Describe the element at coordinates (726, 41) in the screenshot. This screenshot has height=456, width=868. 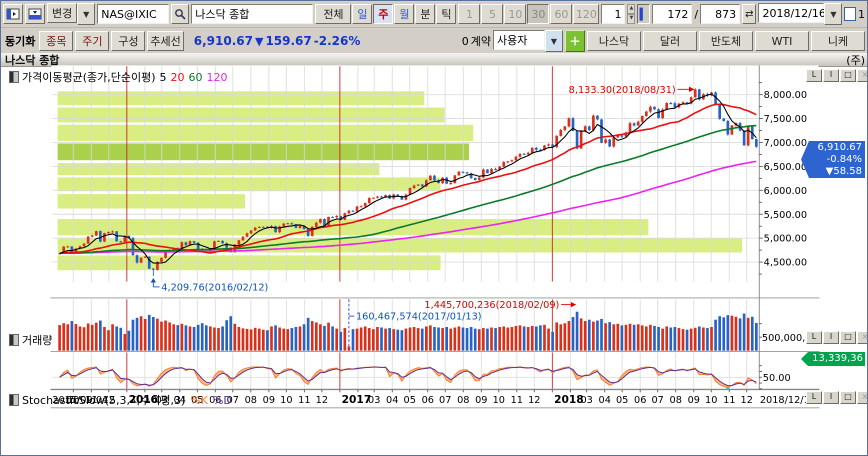
I see `favorite-tab-2: 반도체` at that location.